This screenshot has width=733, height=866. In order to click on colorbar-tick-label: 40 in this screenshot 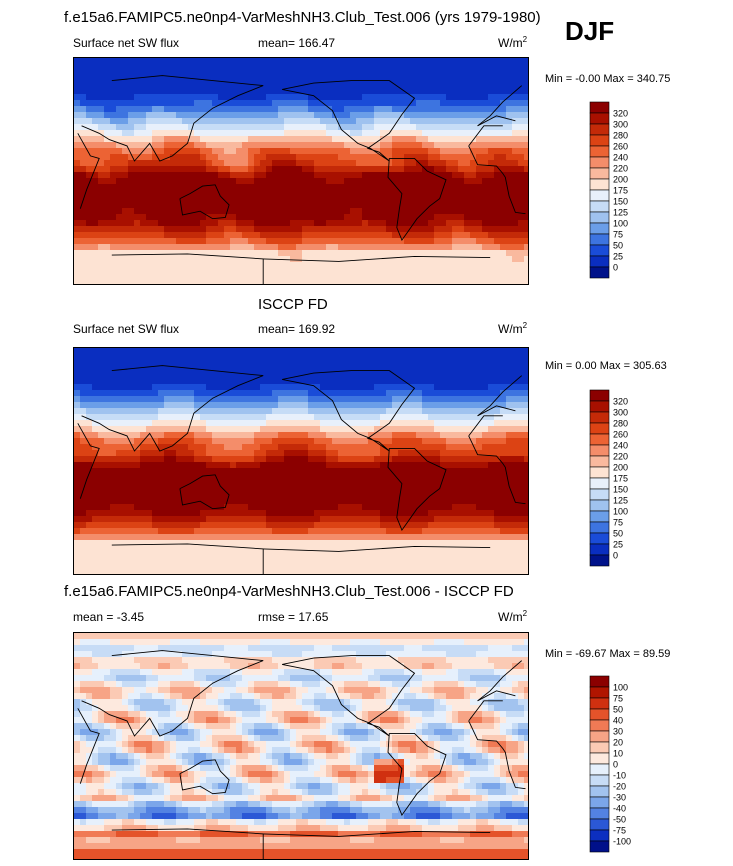, I will do `click(618, 721)`.